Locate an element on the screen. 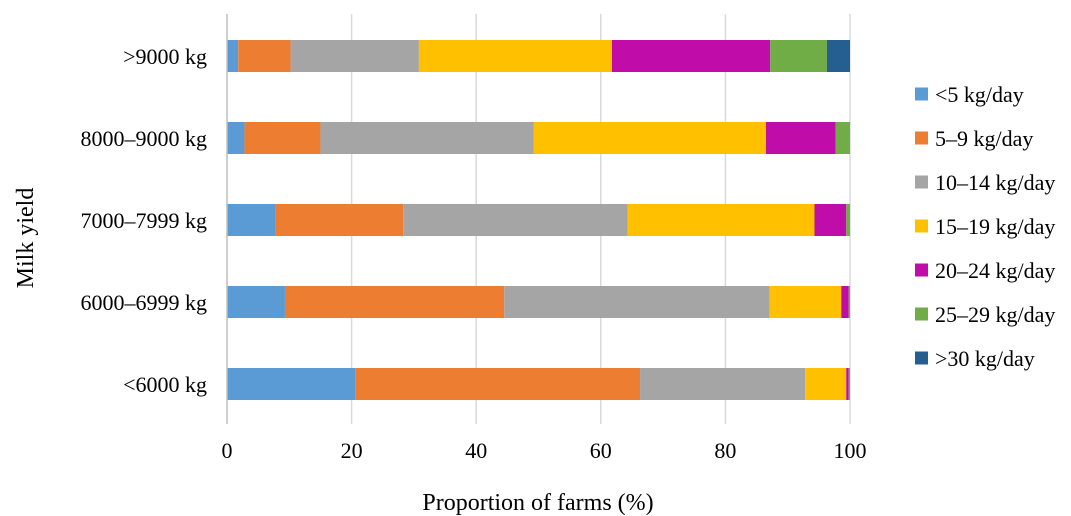  bar-segment-6000-kg-10-14-kg-day is located at coordinates (723, 384).